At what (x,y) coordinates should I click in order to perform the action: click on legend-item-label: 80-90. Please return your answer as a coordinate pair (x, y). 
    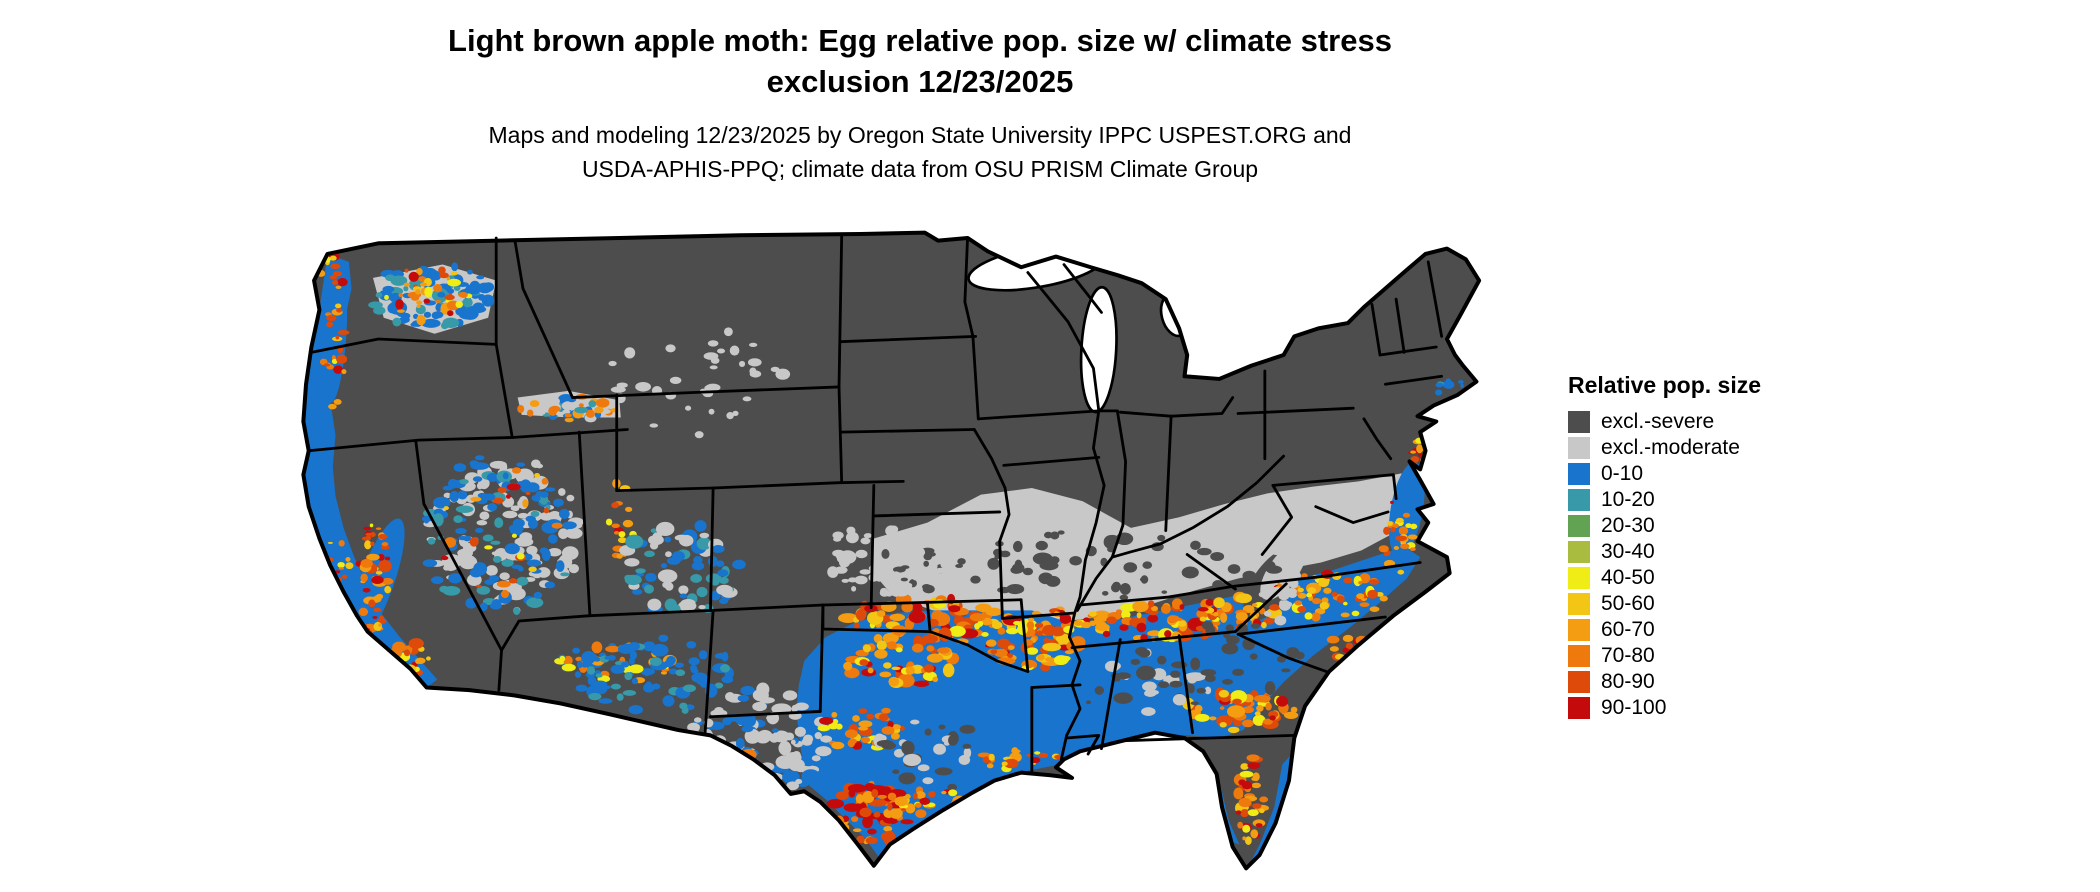
    Looking at the image, I should click on (1628, 681).